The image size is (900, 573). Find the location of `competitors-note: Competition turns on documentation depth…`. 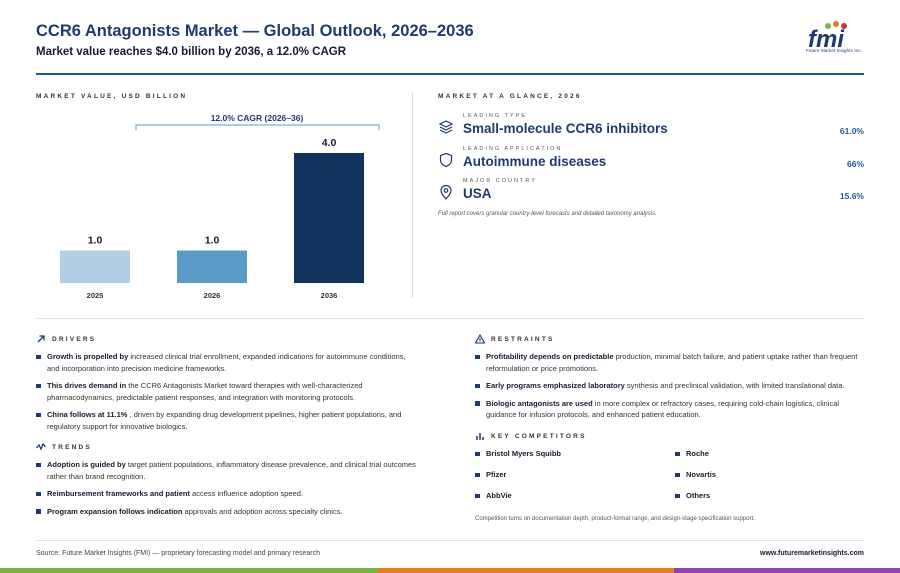

competitors-note: Competition turns on documentation depth… is located at coordinates (615, 519).